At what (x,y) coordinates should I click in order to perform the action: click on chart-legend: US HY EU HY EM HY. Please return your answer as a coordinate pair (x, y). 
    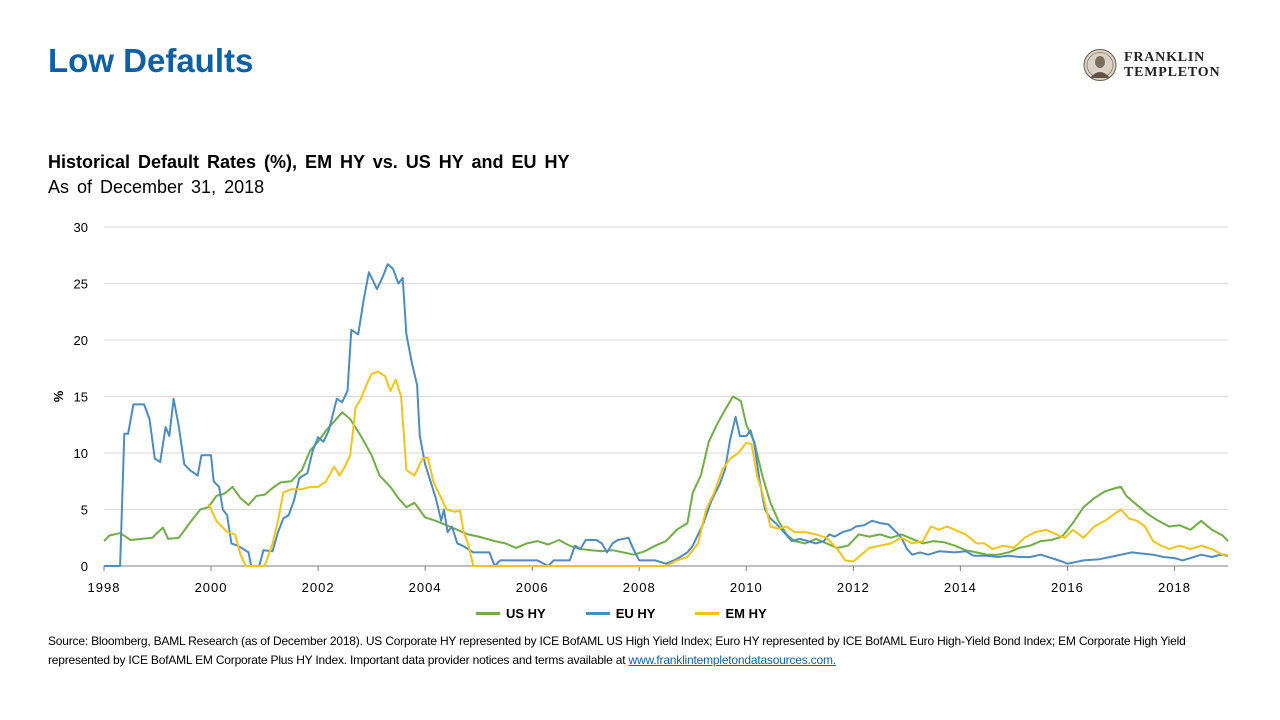
    Looking at the image, I should click on (621, 613).